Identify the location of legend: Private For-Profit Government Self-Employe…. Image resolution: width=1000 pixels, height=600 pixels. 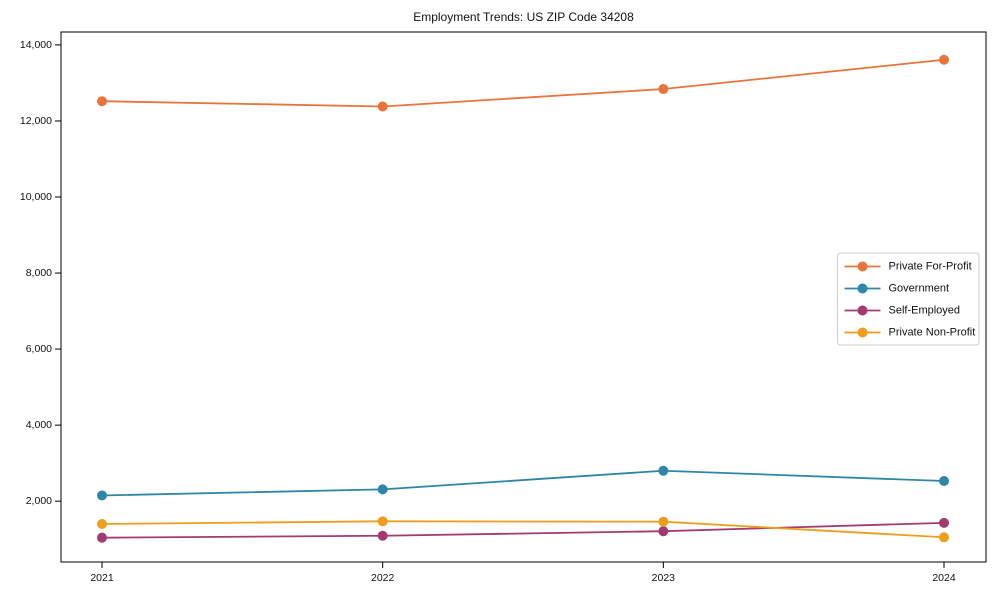
(908, 299).